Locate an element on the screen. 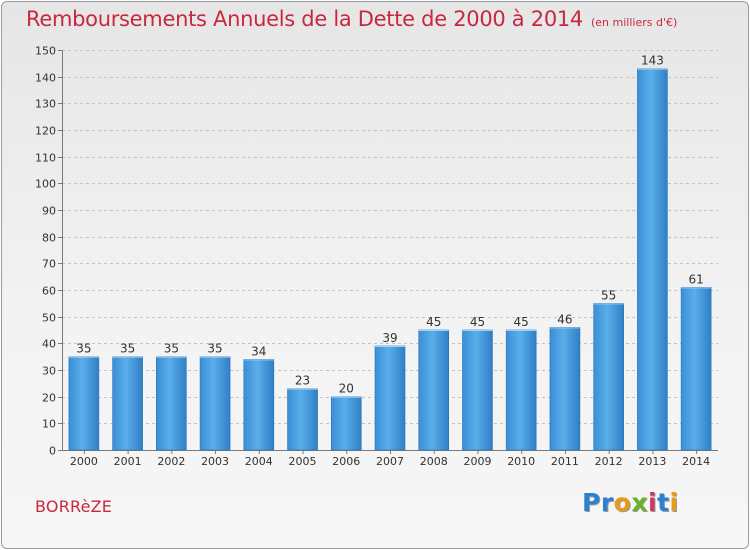 The height and width of the screenshot is (550, 750). bar-value-label: 34 is located at coordinates (258, 351).